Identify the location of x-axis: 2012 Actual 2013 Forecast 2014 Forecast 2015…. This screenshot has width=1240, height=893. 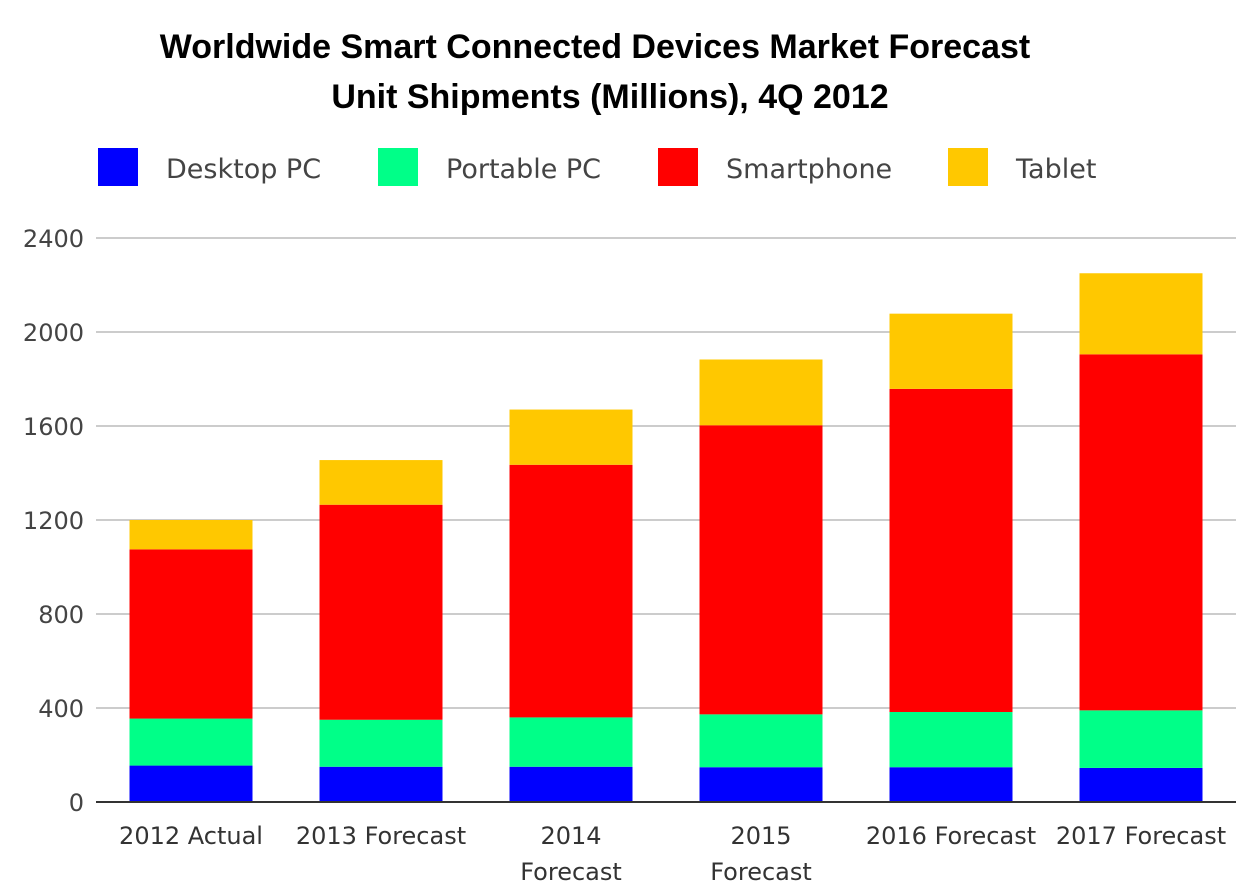
(666, 843).